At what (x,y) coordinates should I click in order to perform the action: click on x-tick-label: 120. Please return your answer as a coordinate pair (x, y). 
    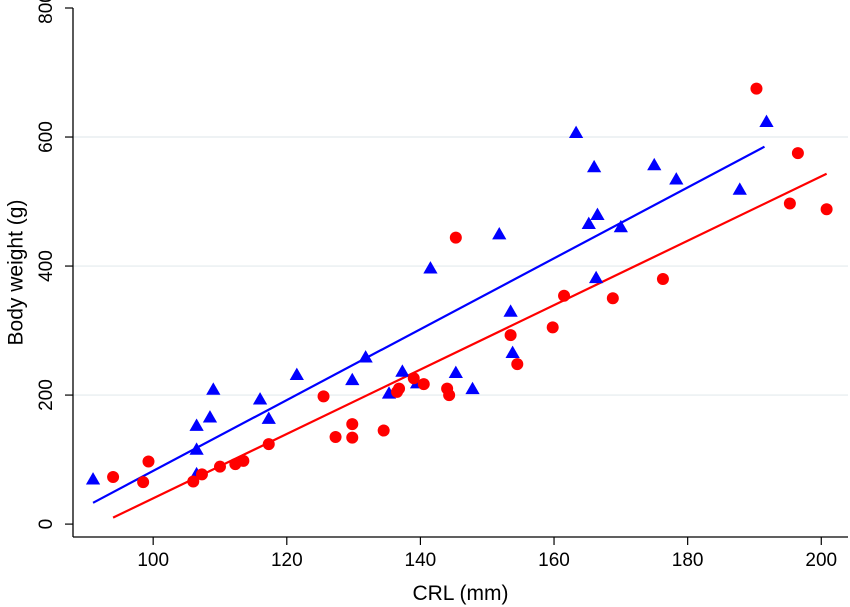
    Looking at the image, I should click on (287, 560).